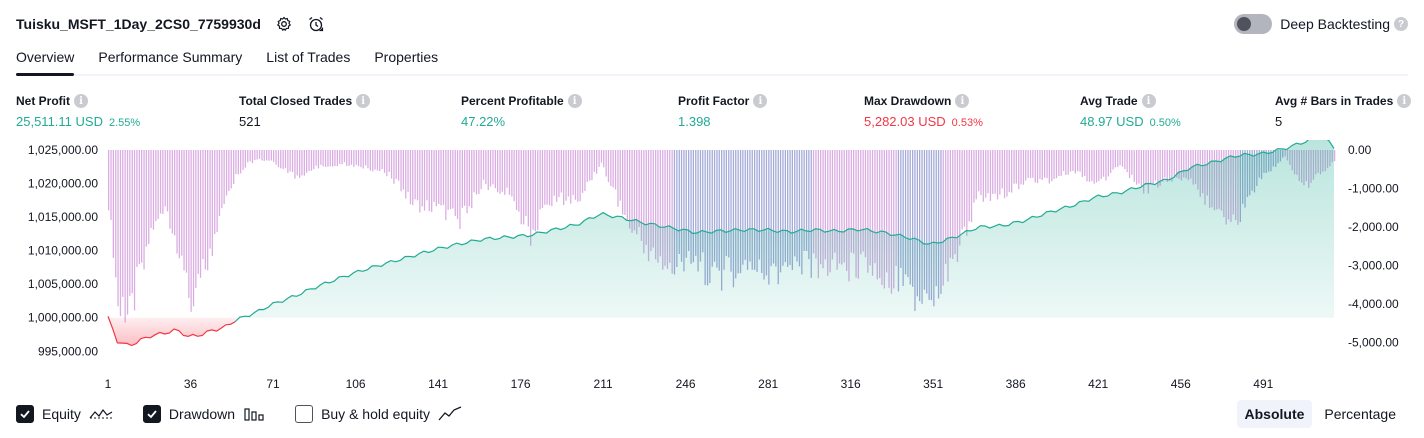  Describe the element at coordinates (1130, 111) in the screenshot. I see `metric-avg-trade: Avg Trade i 48.97 USD 0.50%` at that location.